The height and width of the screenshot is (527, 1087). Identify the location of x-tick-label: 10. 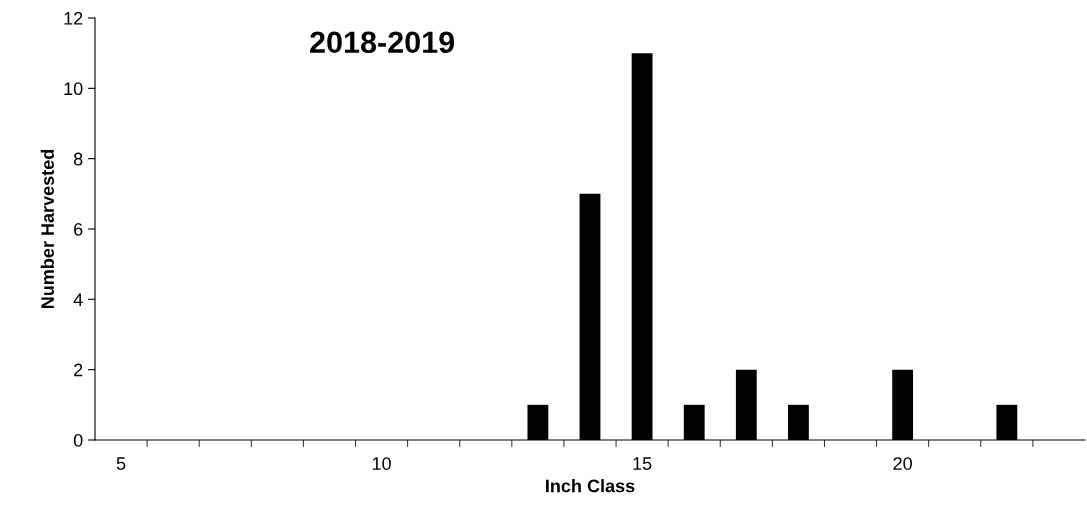
(381, 463).